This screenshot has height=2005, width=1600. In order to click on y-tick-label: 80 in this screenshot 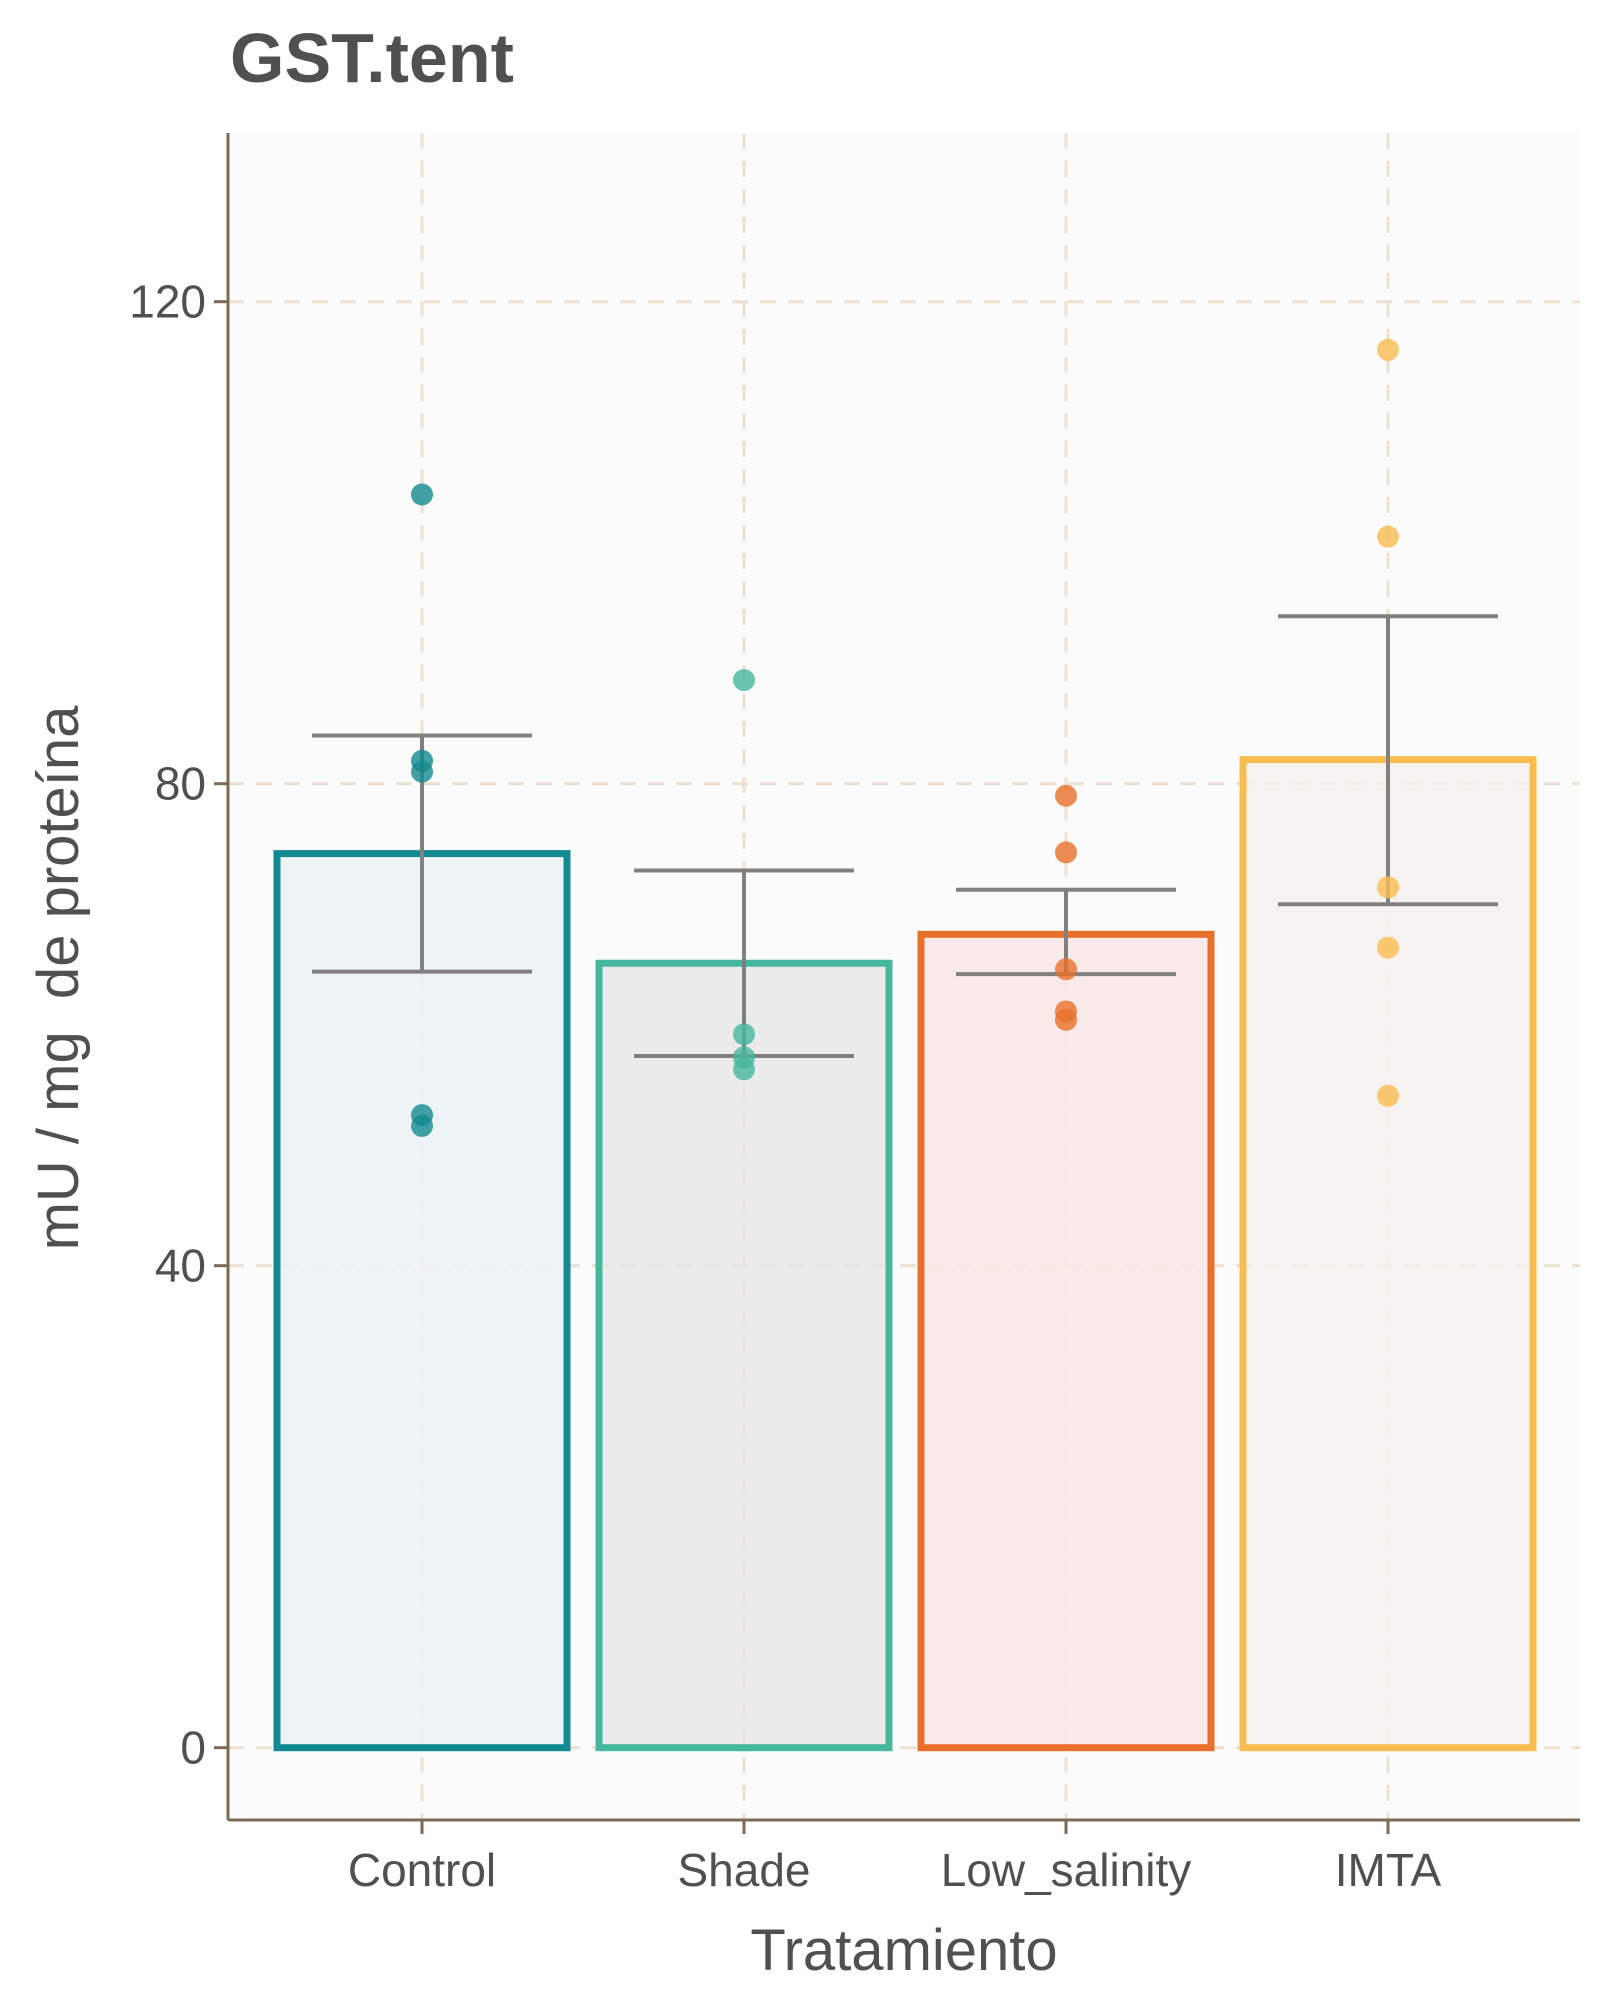, I will do `click(180, 784)`.